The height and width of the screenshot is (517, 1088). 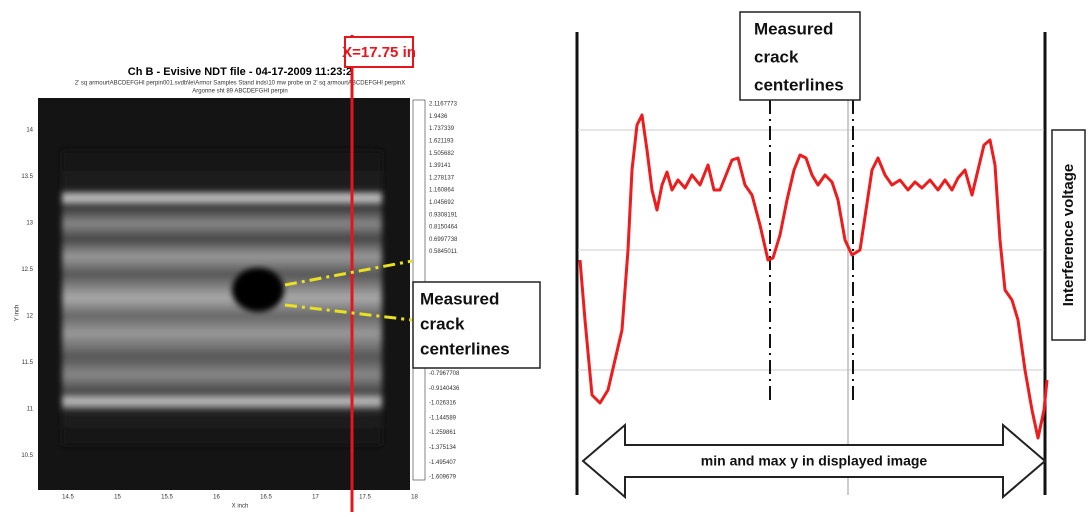 I want to click on x-tick-label: 16.5, so click(x=266, y=498).